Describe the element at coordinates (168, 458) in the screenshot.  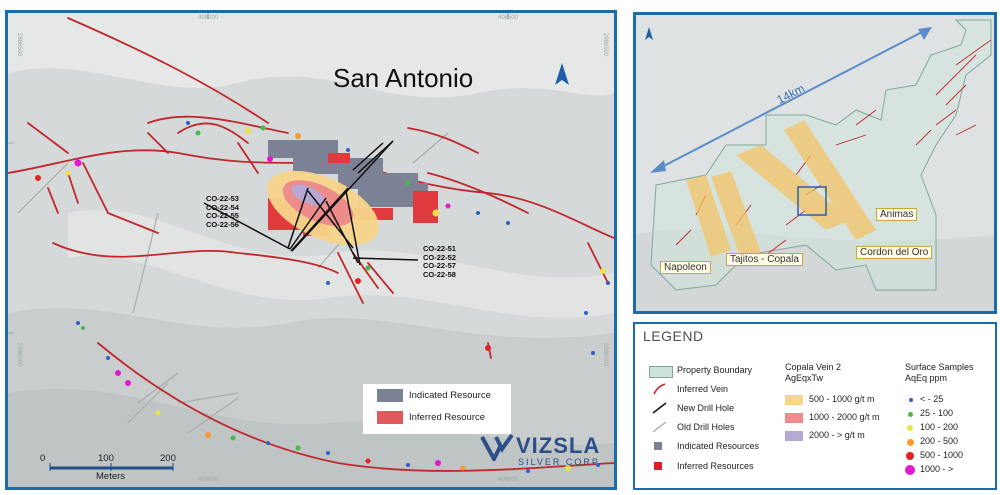
I see `scale-tick: 200` at that location.